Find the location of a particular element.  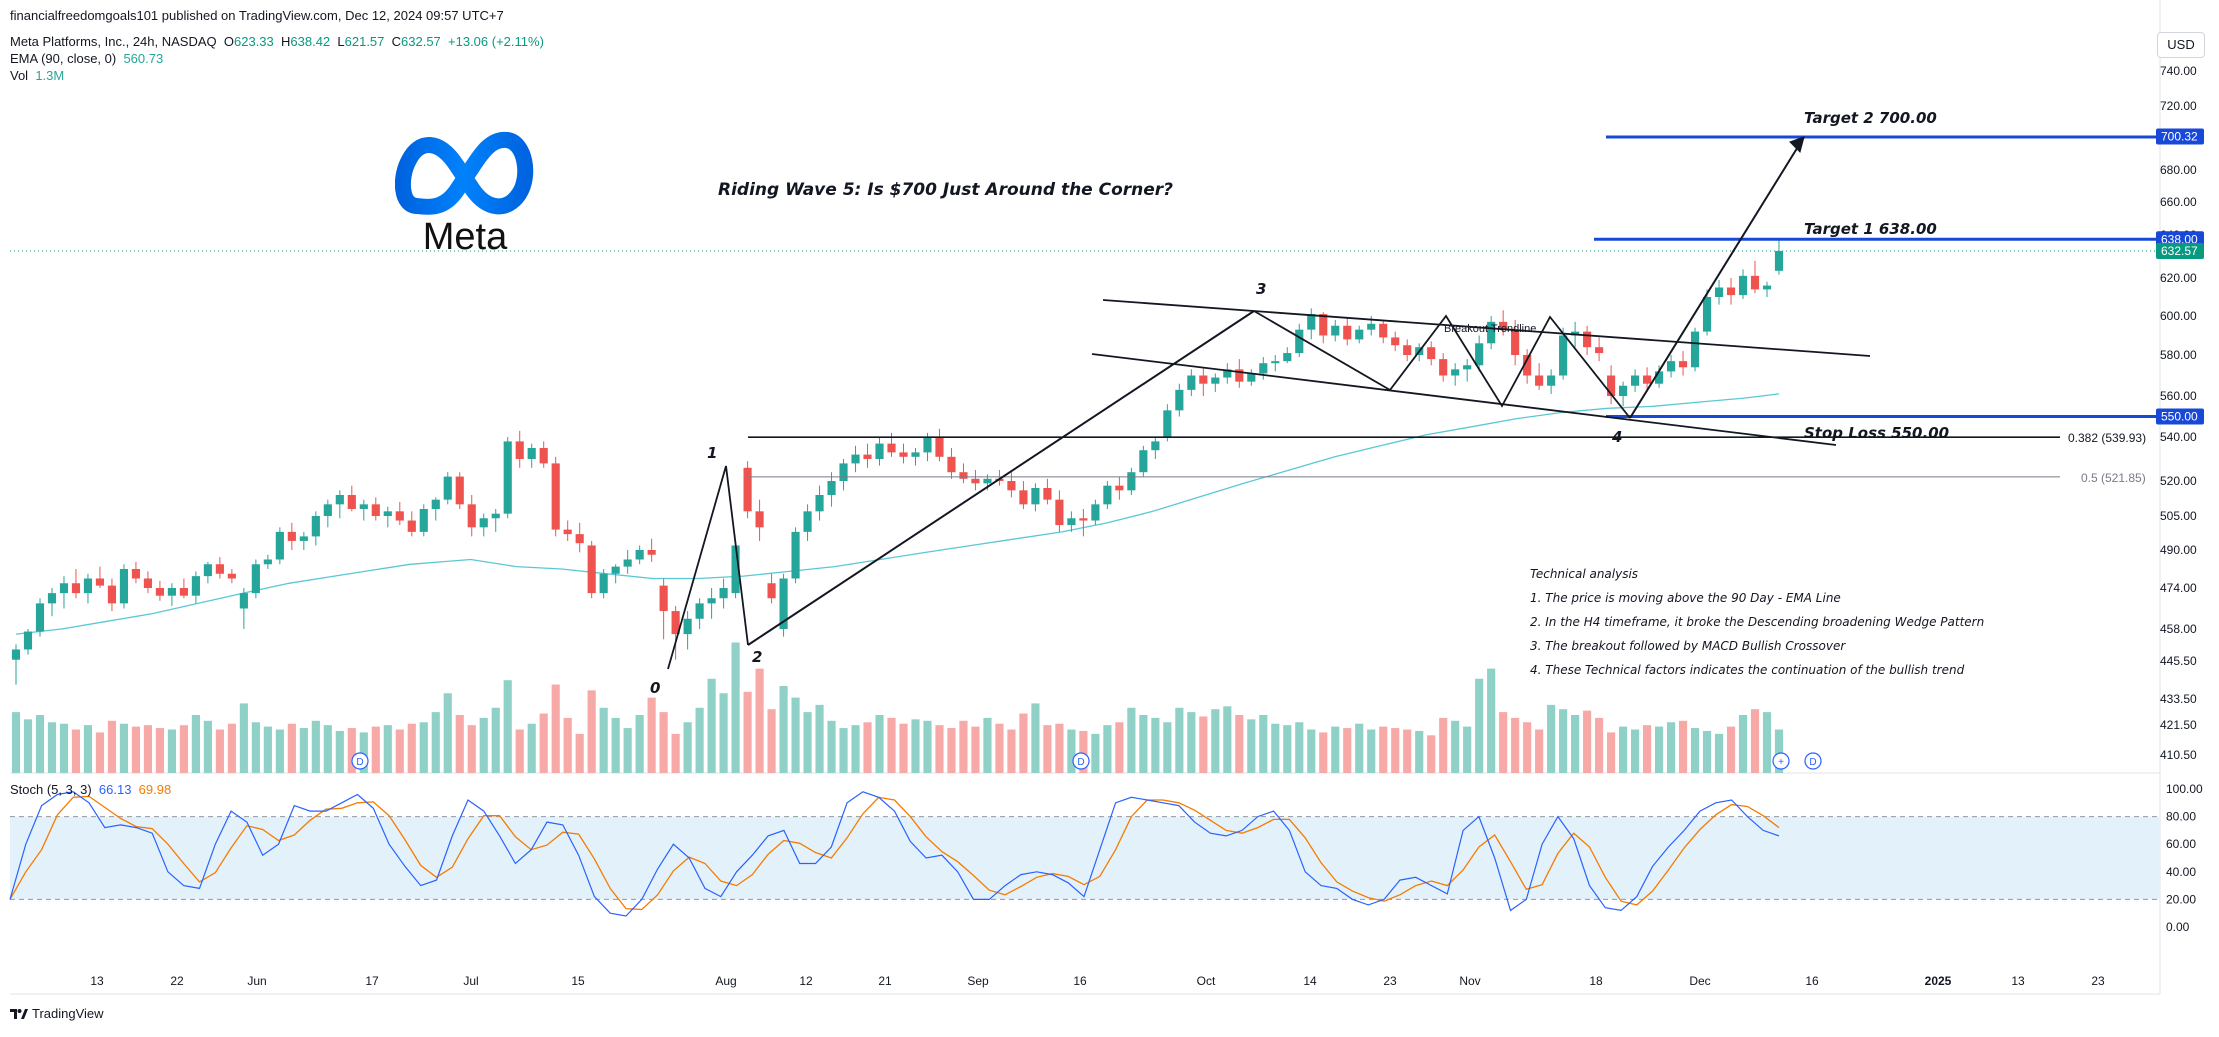

wave-1-label: 1 is located at coordinates (712, 453).